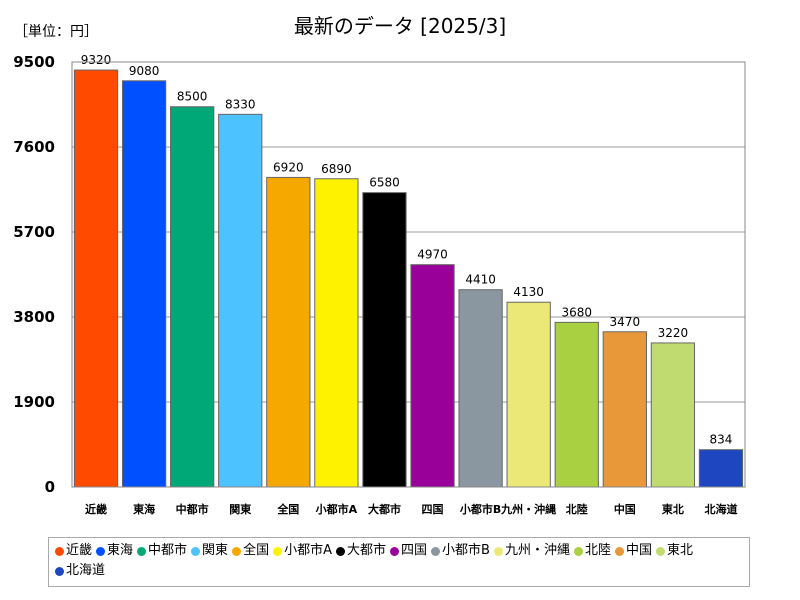 The height and width of the screenshot is (600, 800). I want to click on legend-label: 中都市, so click(168, 550).